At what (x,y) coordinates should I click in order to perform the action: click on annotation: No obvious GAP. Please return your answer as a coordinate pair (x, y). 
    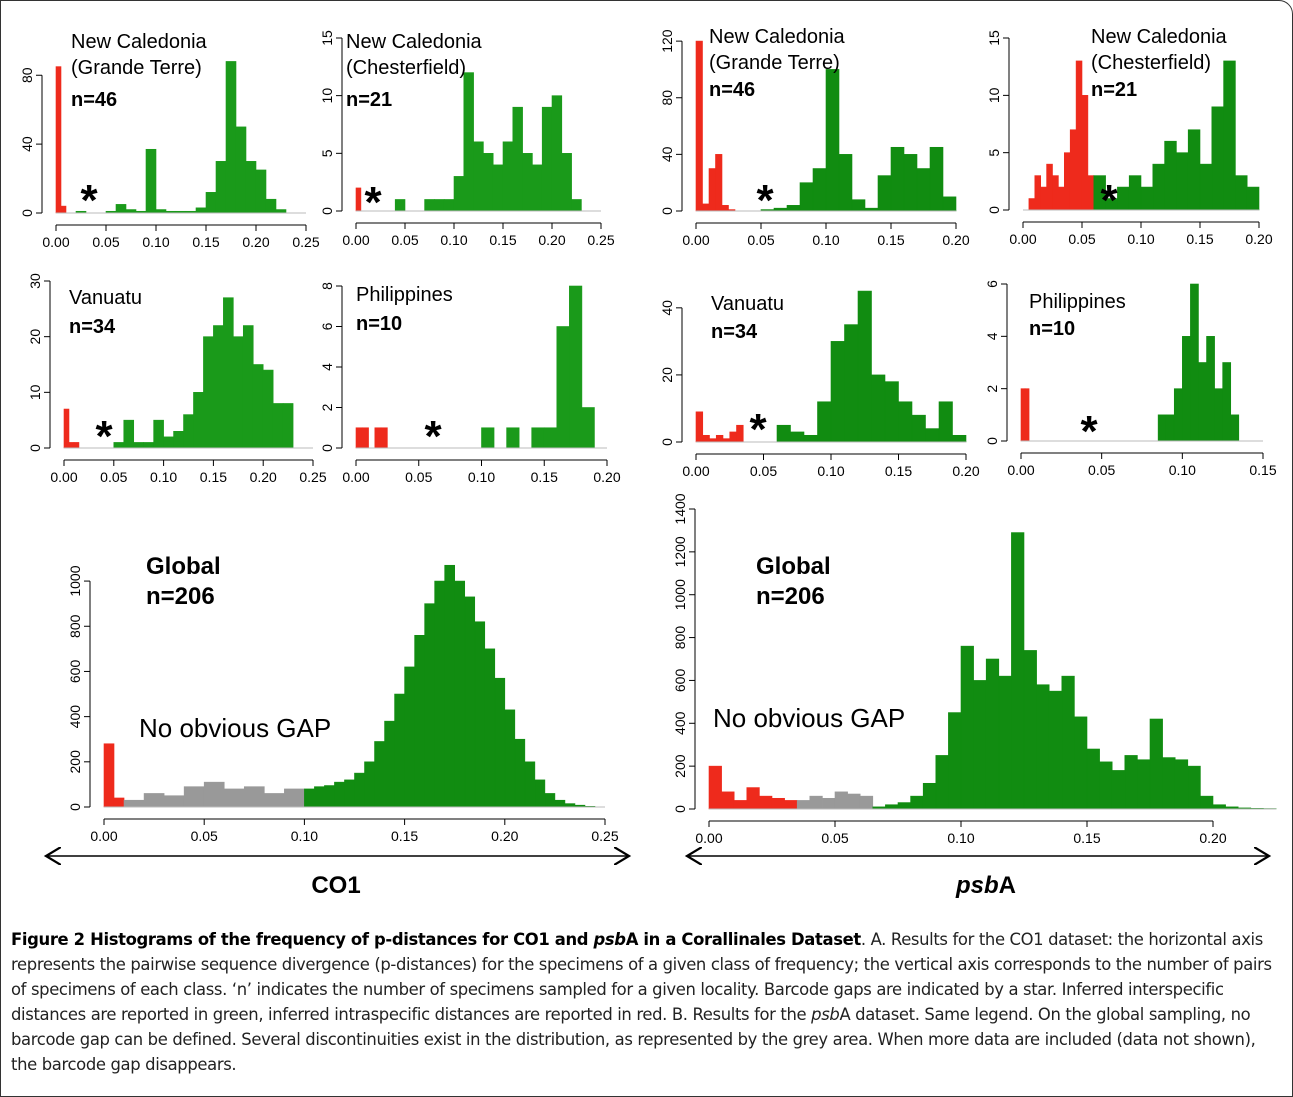
    Looking at the image, I should click on (809, 718).